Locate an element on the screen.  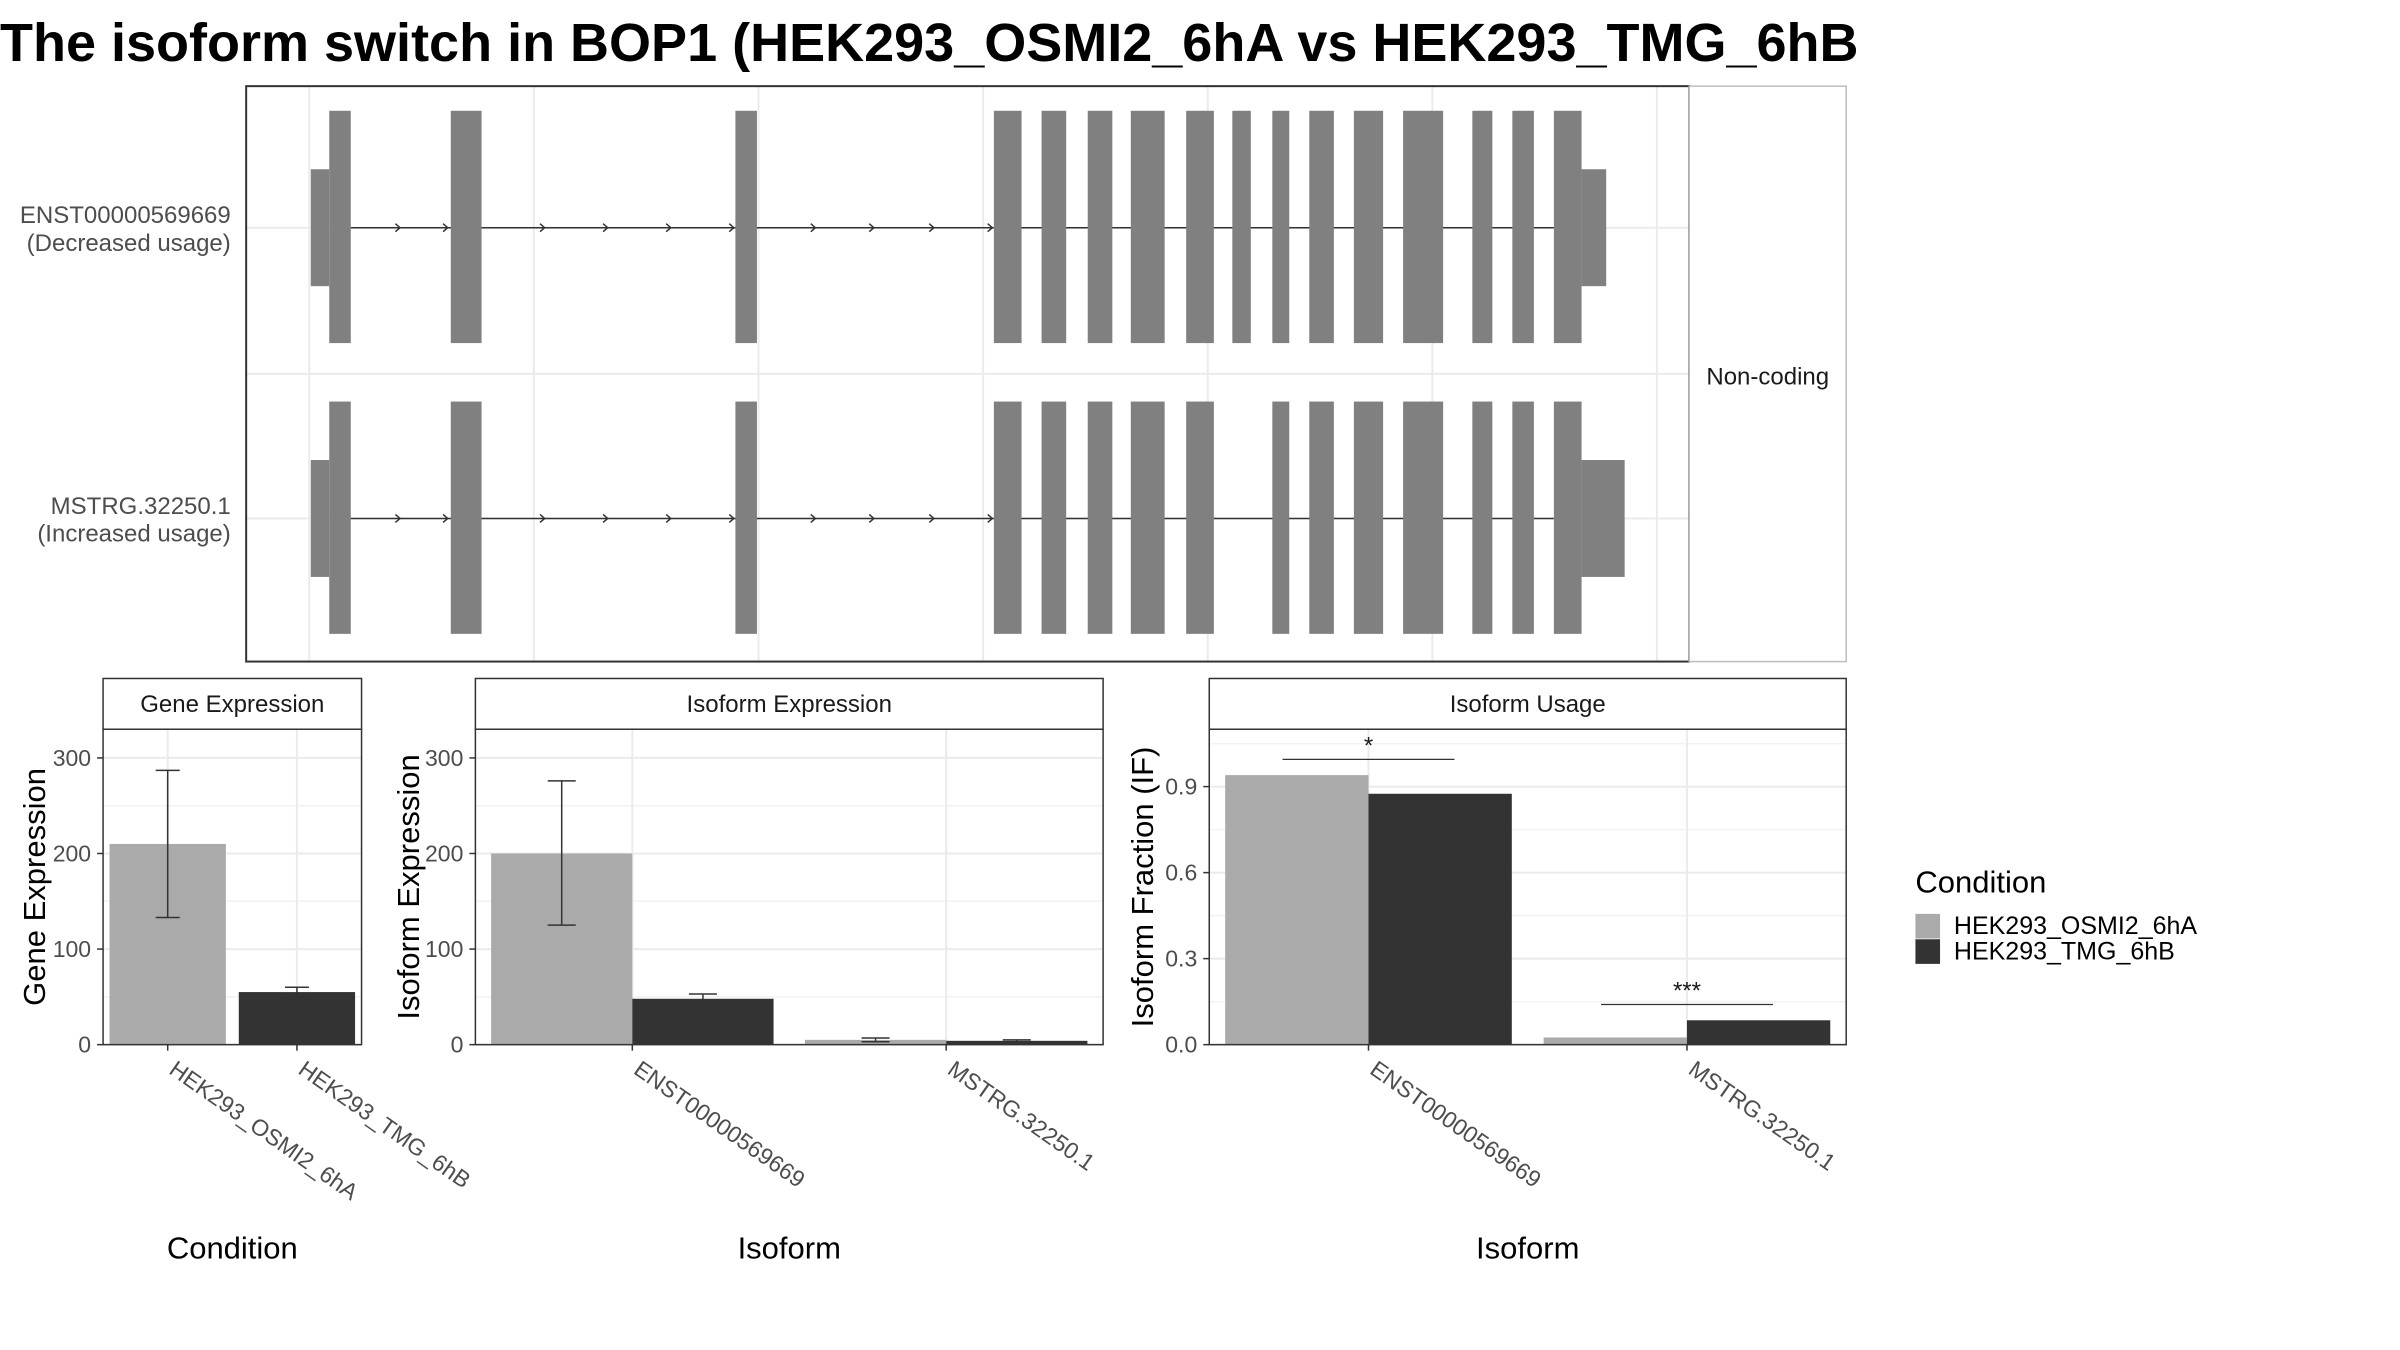
structure-strip is located at coordinates (1767, 374).